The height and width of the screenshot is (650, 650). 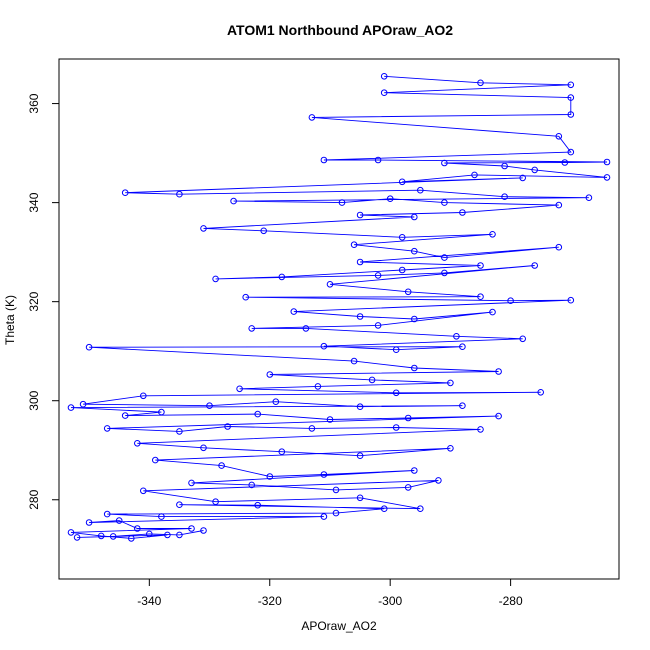 I want to click on y-tick-label: 360, so click(x=34, y=103).